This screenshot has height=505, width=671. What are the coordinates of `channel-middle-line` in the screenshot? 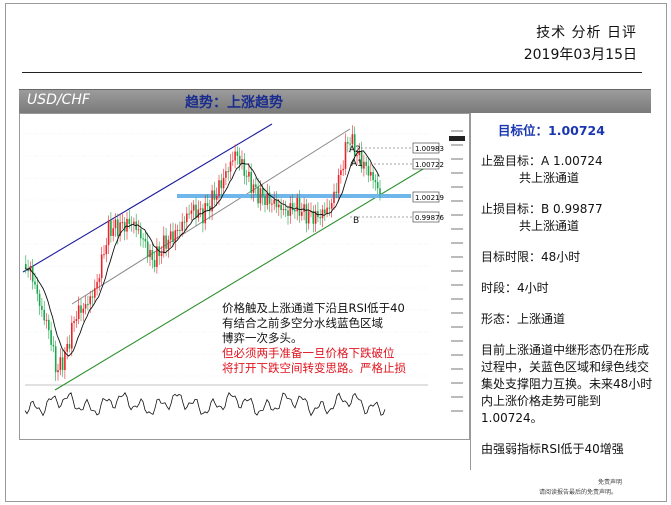 It's located at (211, 216).